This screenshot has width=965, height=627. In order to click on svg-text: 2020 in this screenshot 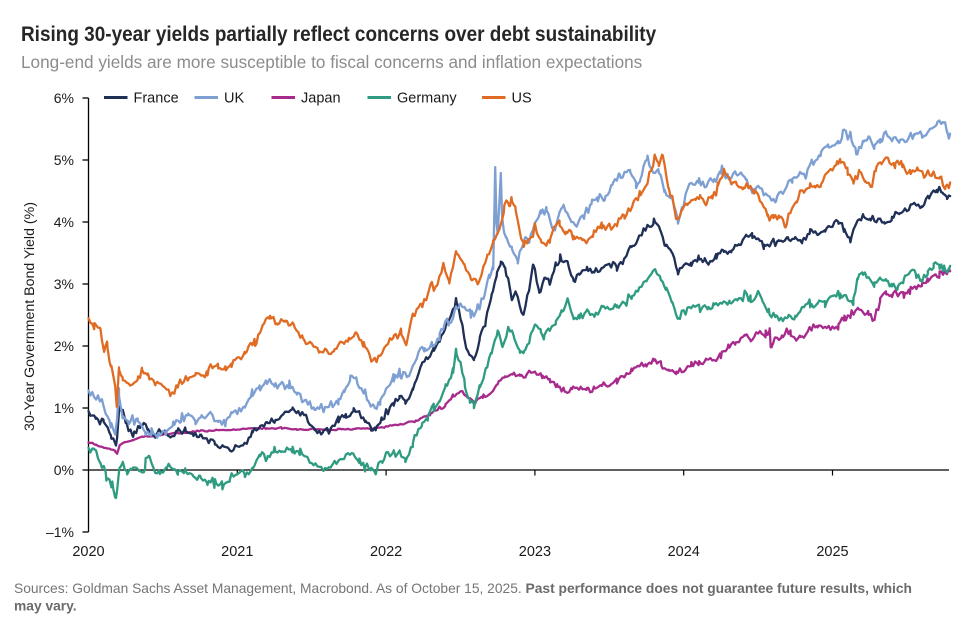, I will do `click(88, 552)`.